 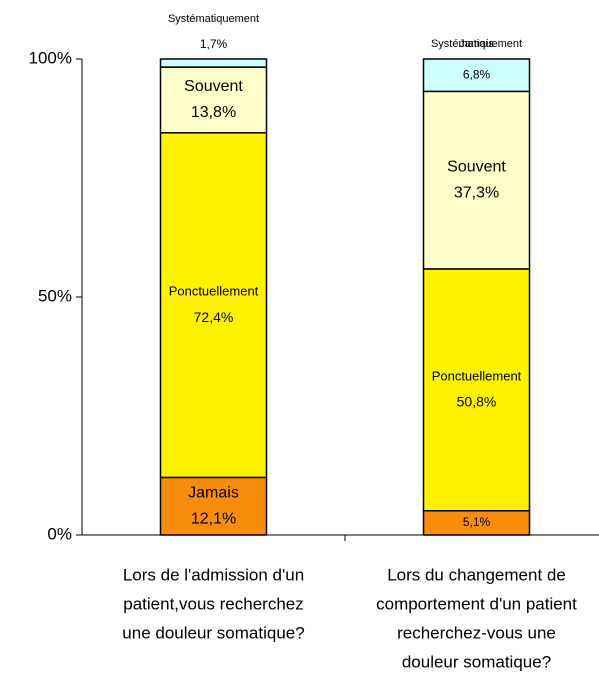 I want to click on data-label: 5,1%, so click(x=477, y=522).